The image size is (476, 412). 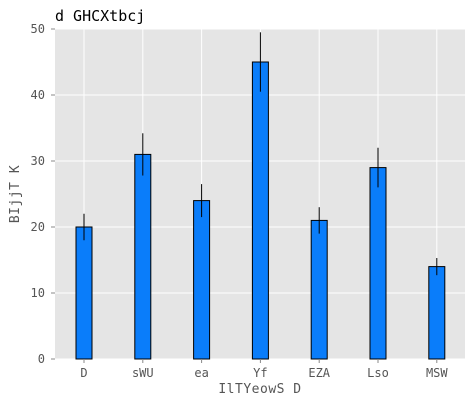 I want to click on bar-MSW, so click(x=437, y=313).